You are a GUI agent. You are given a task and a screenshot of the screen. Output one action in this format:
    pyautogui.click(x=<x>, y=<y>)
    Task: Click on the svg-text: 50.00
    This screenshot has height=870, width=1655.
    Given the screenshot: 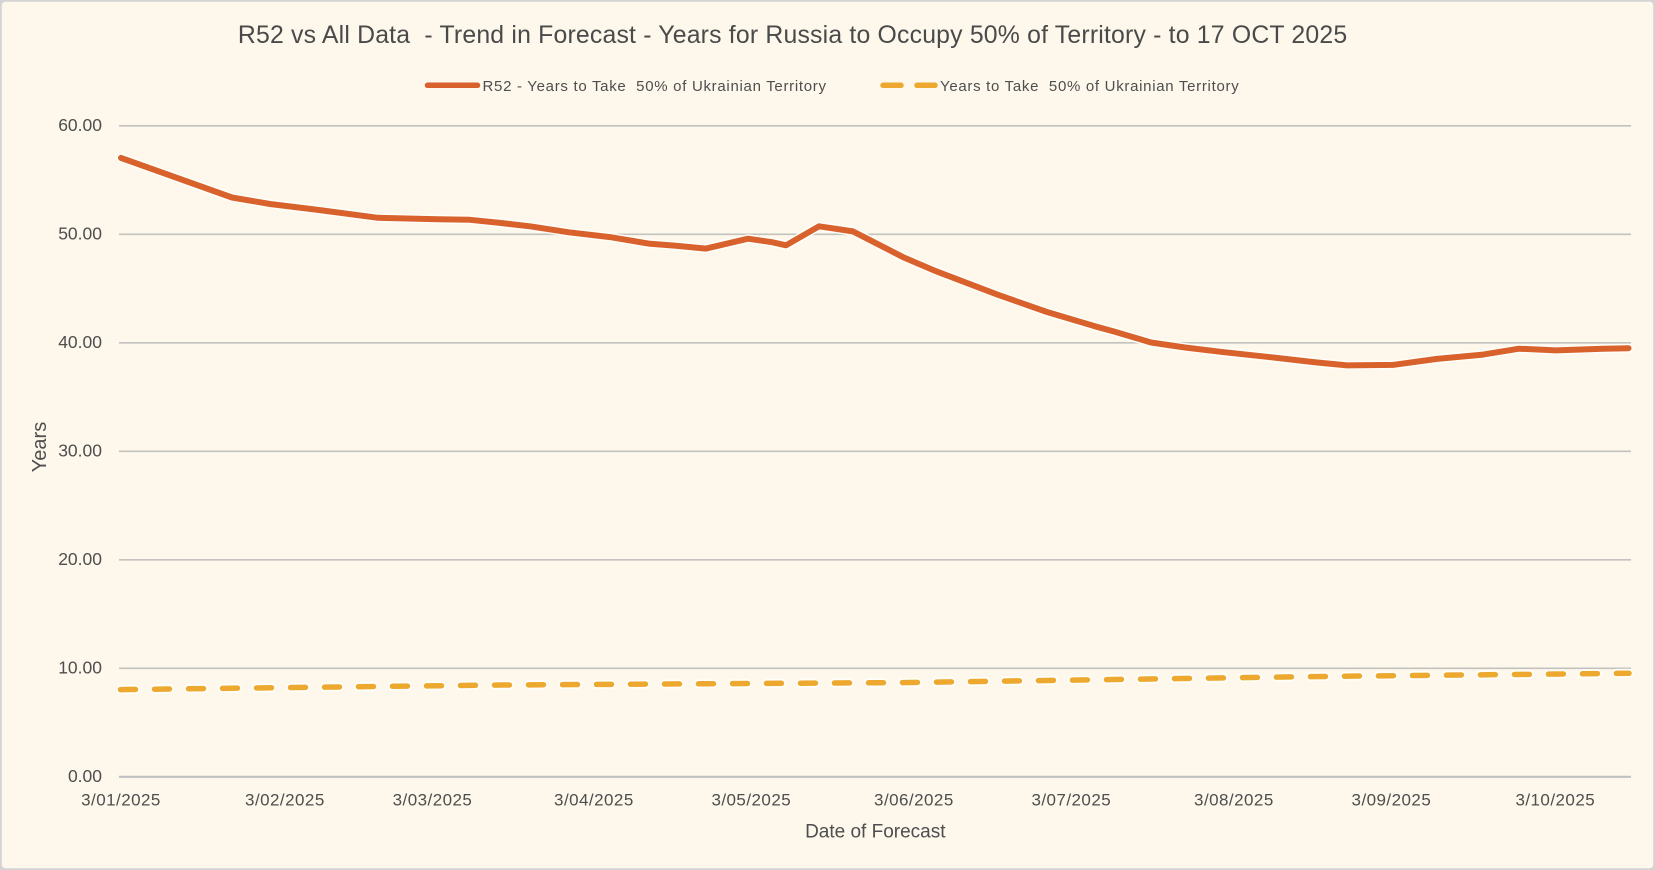 What is the action you would take?
    pyautogui.click(x=80, y=234)
    